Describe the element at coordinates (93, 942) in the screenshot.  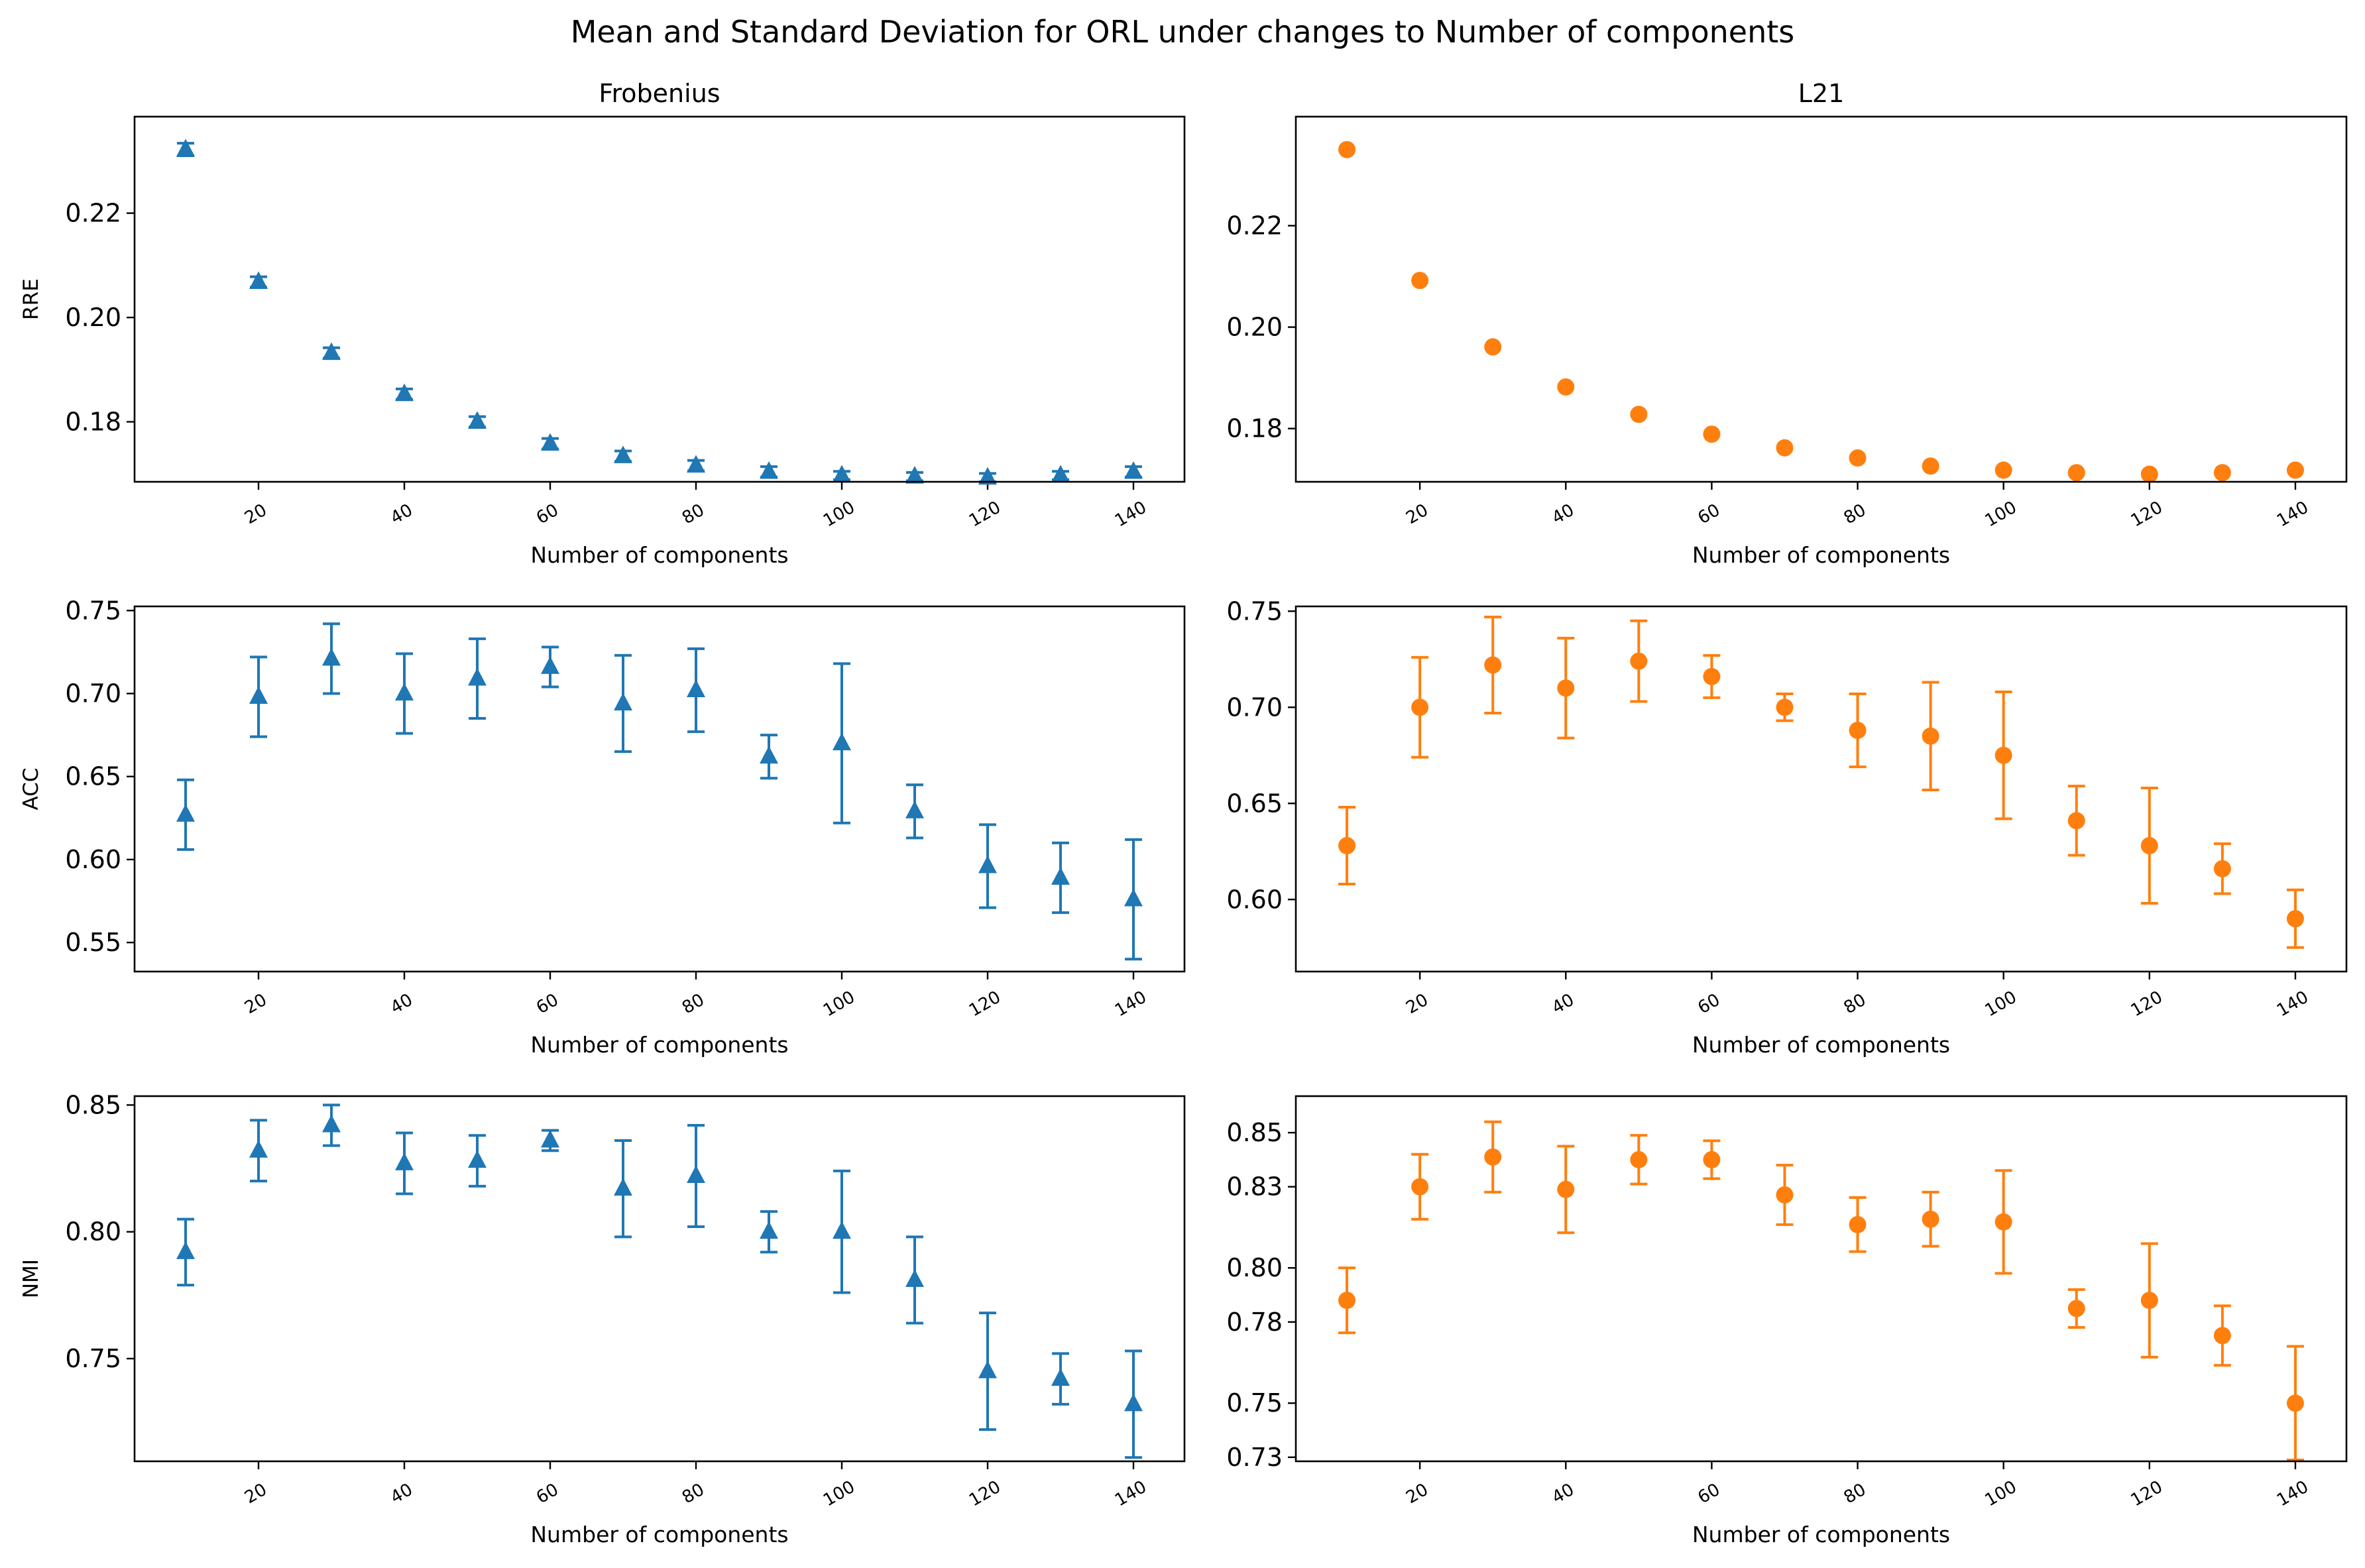
I see `y-tick-label: 0.55` at that location.